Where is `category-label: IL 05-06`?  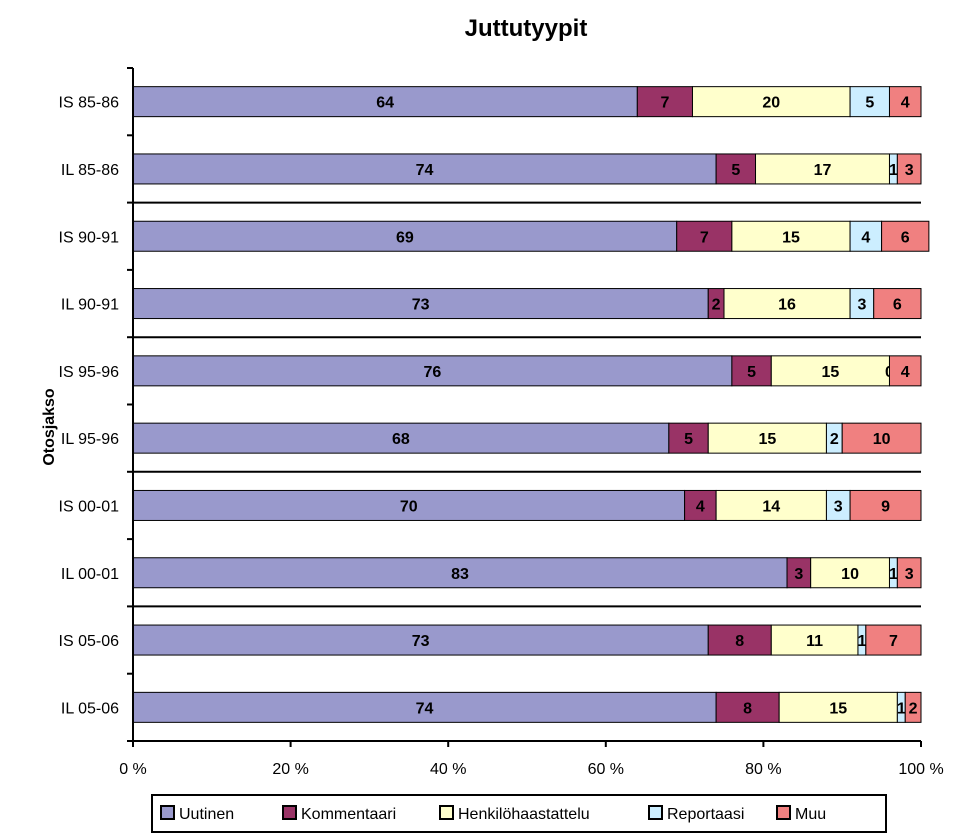 category-label: IL 05-06 is located at coordinates (90, 708).